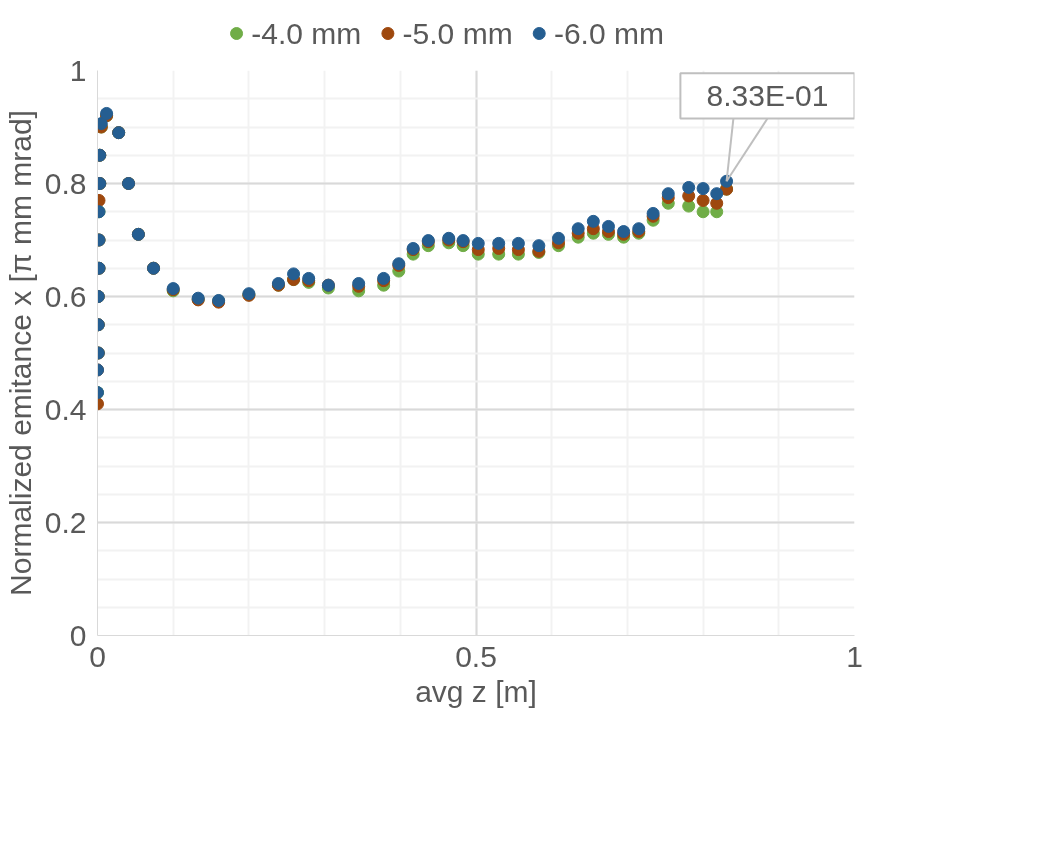 Image resolution: width=1040 pixels, height=851 pixels. What do you see at coordinates (65, 183) in the screenshot?
I see `y-tick-label: 0.8` at bounding box center [65, 183].